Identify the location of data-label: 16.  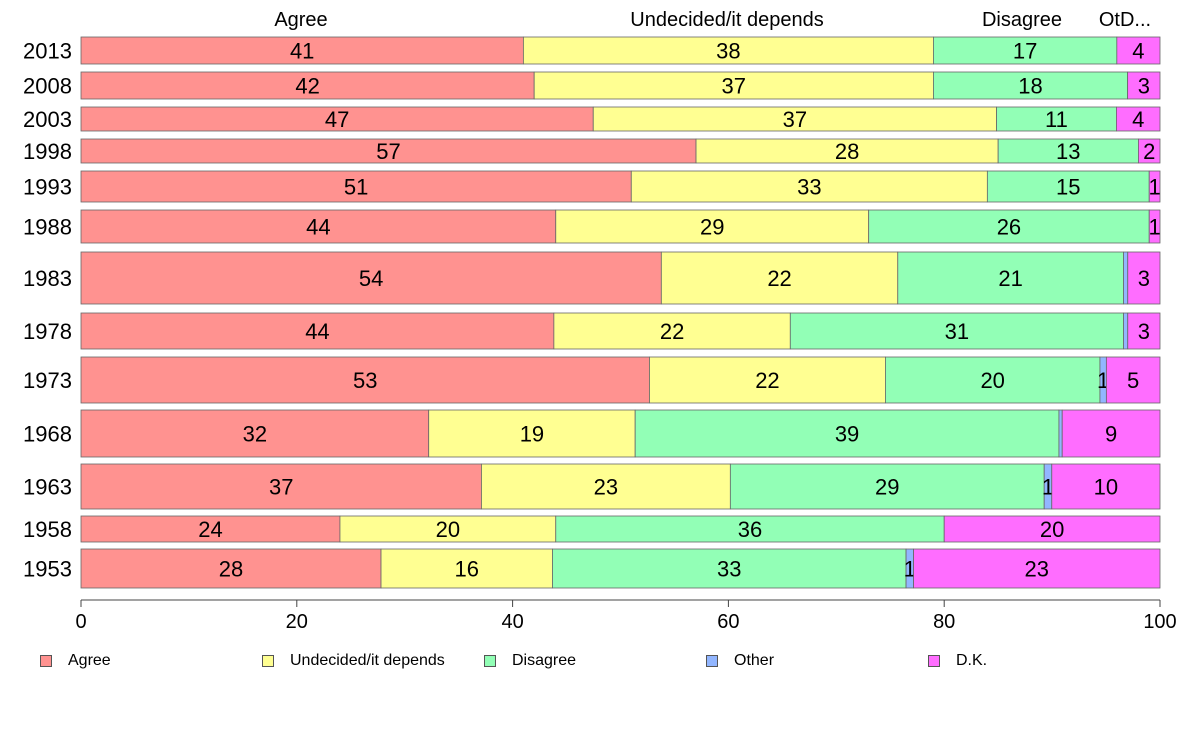
(466, 569).